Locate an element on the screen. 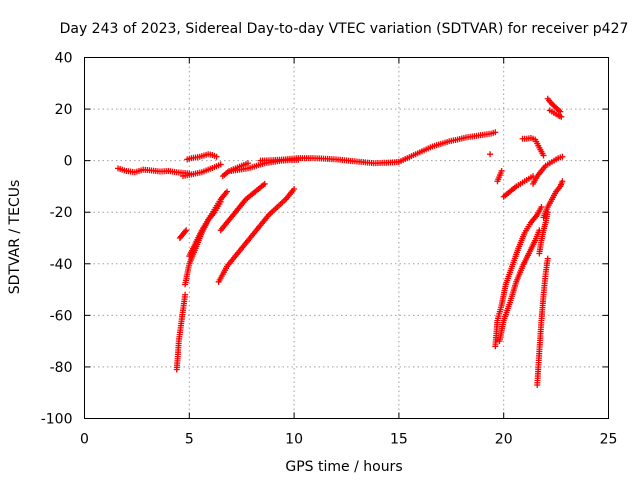 The width and height of the screenshot is (640, 480). x-tick-label: 15 is located at coordinates (399, 440).